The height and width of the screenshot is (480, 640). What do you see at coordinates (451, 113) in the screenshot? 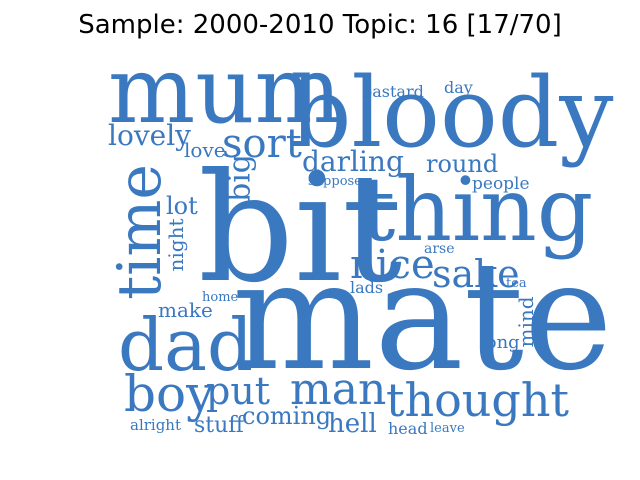
I see `cloud-word-bloody: bloody` at bounding box center [451, 113].